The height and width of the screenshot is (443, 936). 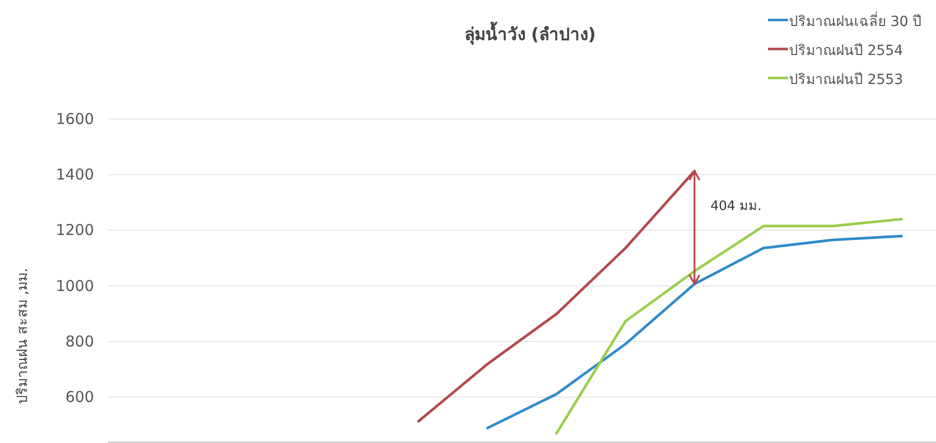 What do you see at coordinates (855, 21) in the screenshot?
I see `legend-label: ปริมาณฝนเฉลี่ย 30 ปี` at bounding box center [855, 21].